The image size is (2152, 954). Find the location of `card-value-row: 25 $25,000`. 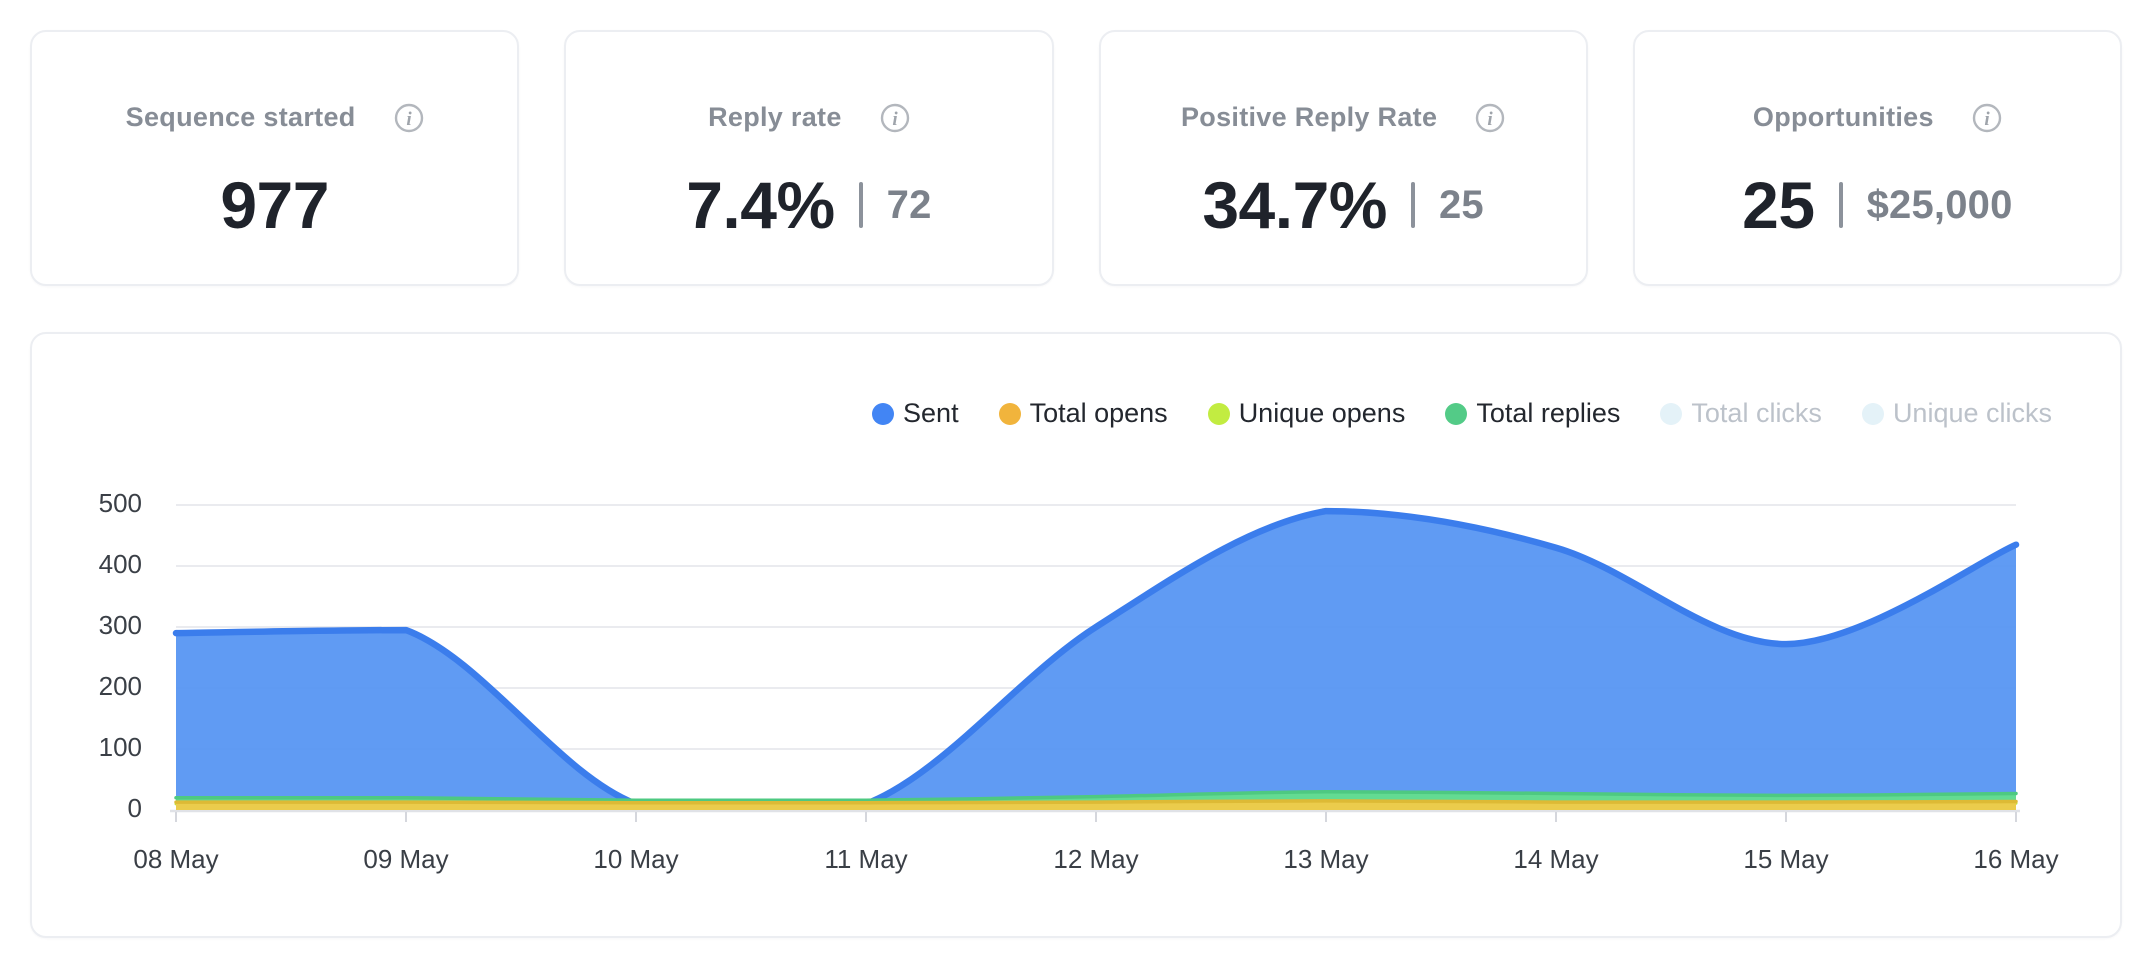

card-value-row: 25 $25,000 is located at coordinates (1877, 205).